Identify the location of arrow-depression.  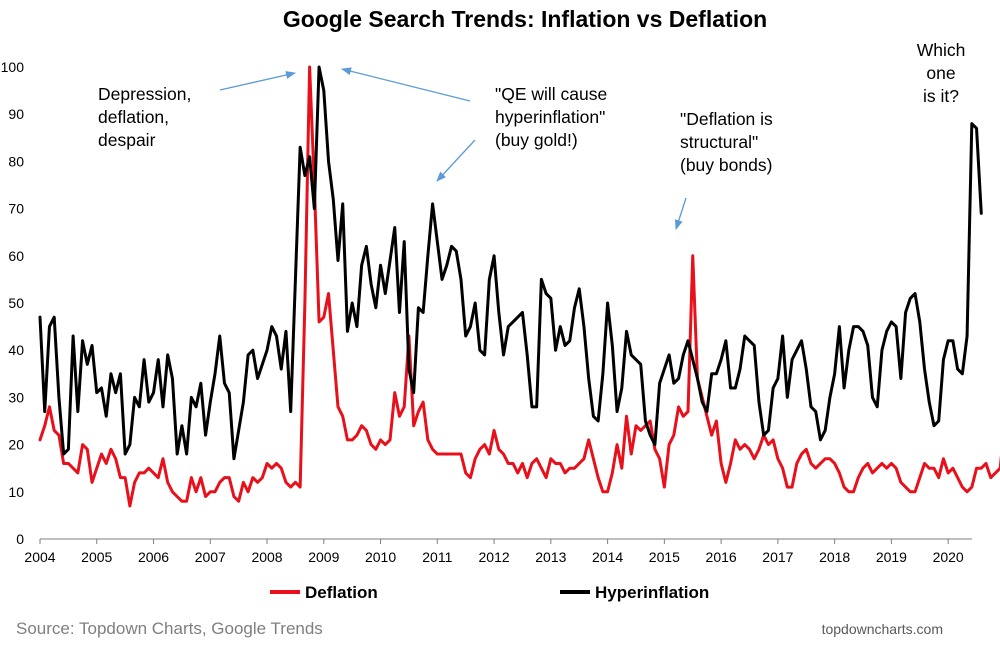
(257, 81).